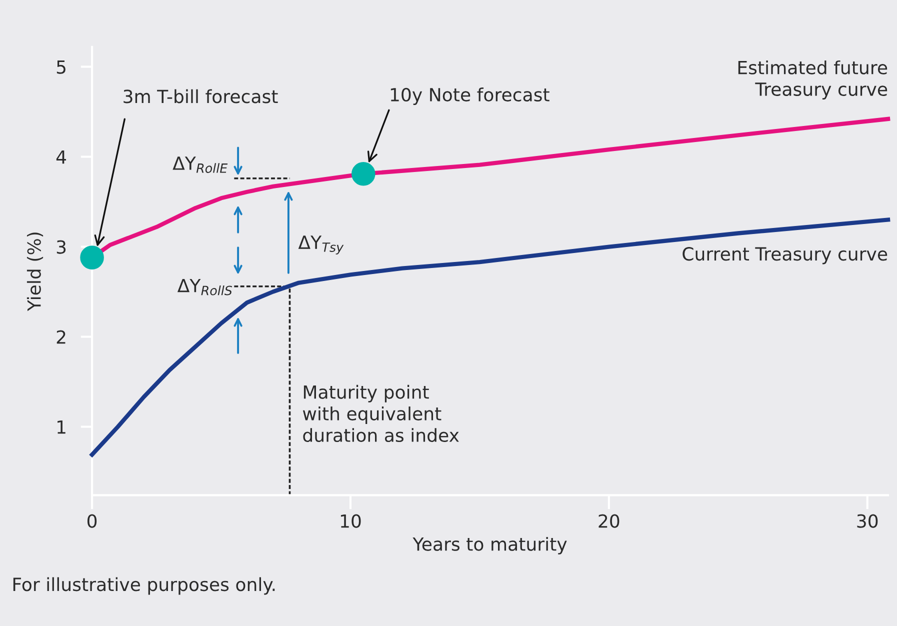 The height and width of the screenshot is (626, 897). Describe the element at coordinates (200, 164) in the screenshot. I see `annotation: ΔY$_{RollE}$` at that location.